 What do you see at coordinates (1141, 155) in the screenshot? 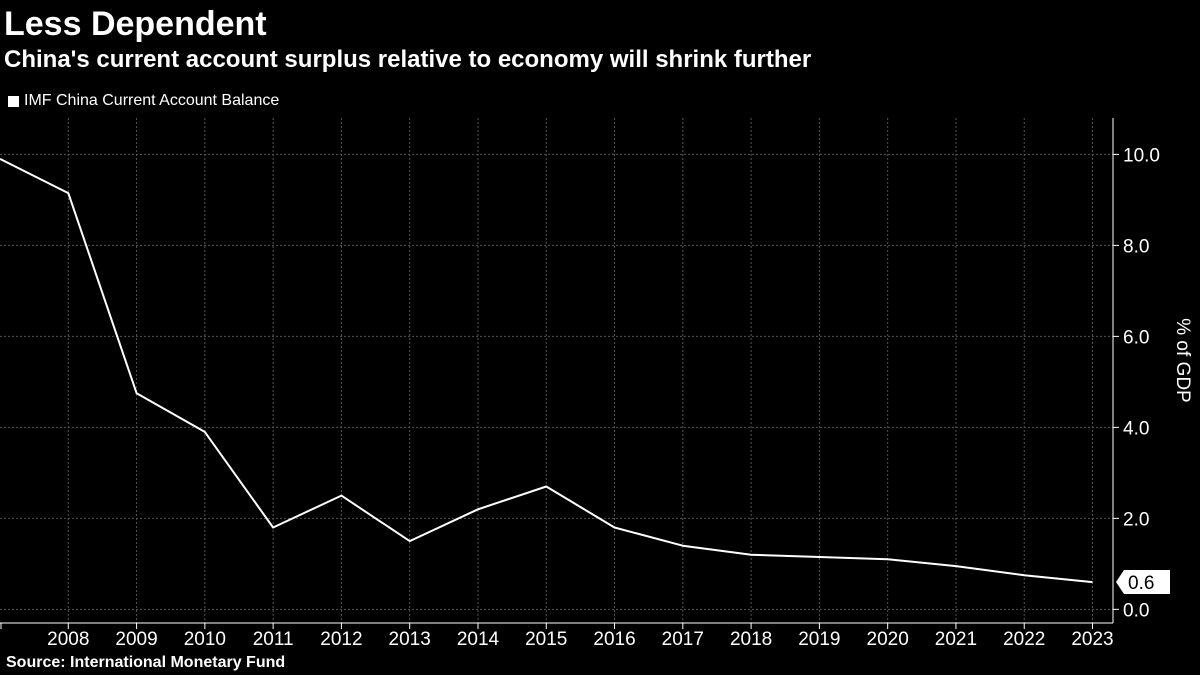
I see `y-tick-label: 10.0` at bounding box center [1141, 155].